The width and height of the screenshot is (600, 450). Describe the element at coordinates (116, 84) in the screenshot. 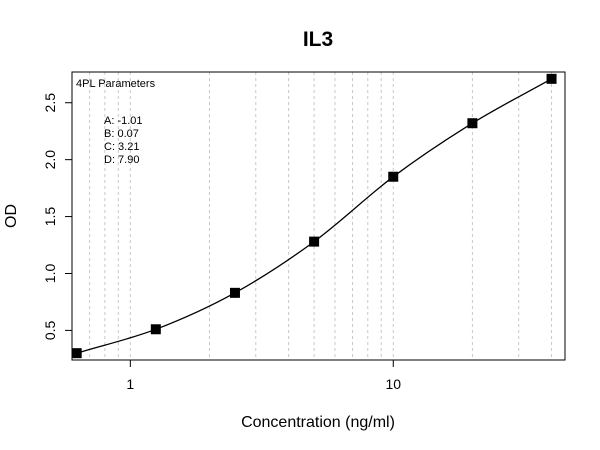

I see `legend-title: 4PL Parameters` at that location.